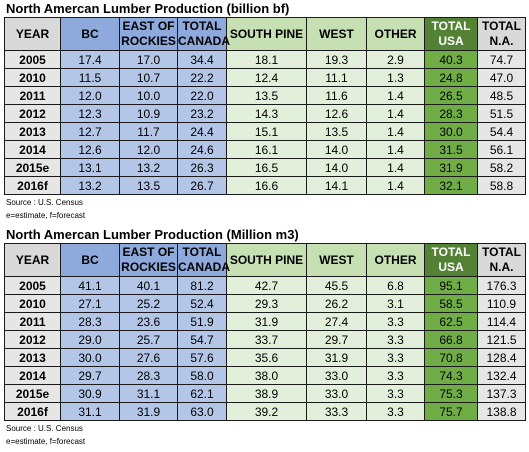 The image size is (529, 452). What do you see at coordinates (202, 393) in the screenshot?
I see `cell-total-canada: 62.1` at bounding box center [202, 393].